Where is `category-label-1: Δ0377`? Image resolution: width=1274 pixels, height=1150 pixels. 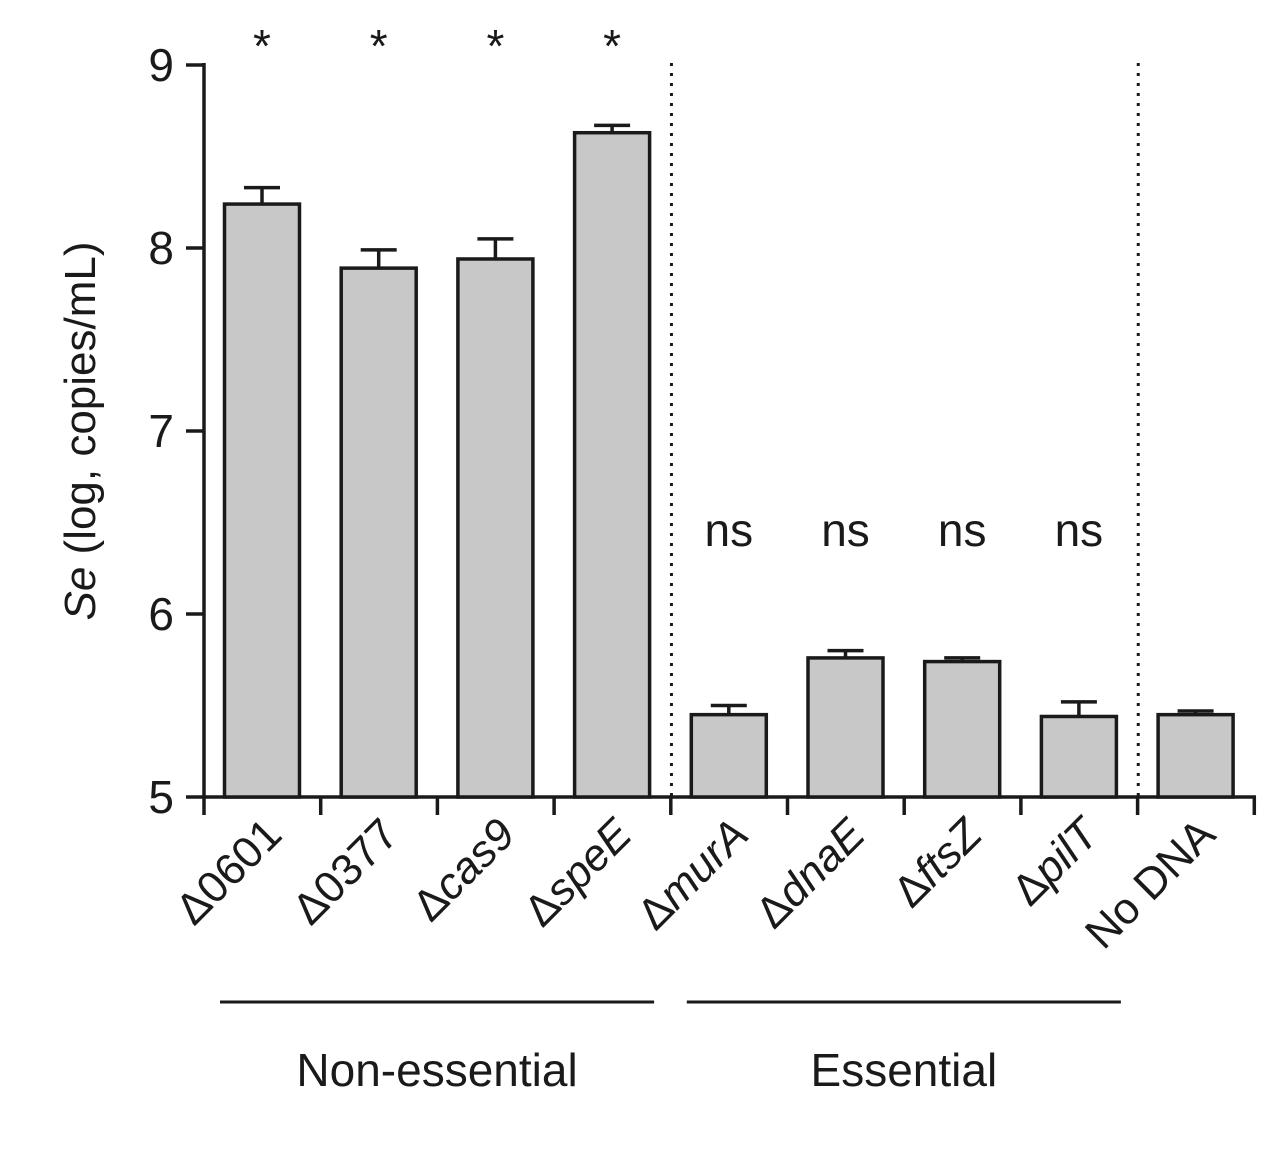
category-label-1: Δ0377 is located at coordinates (345, 871).